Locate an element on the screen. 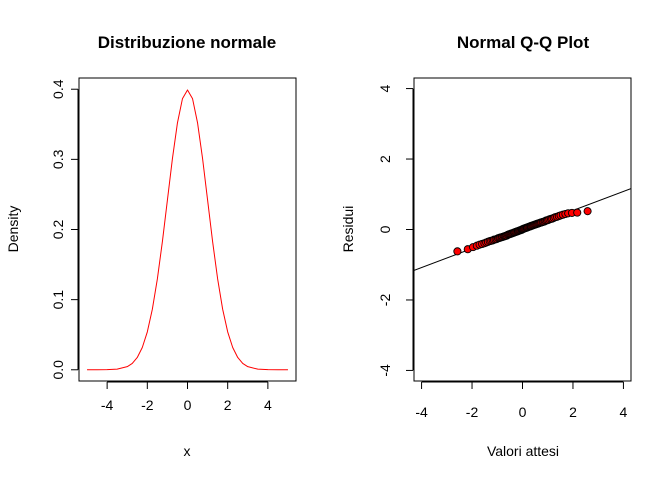 Image resolution: width=672 pixels, height=480 pixels. qq-y-tick-label: -4 is located at coordinates (385, 370).